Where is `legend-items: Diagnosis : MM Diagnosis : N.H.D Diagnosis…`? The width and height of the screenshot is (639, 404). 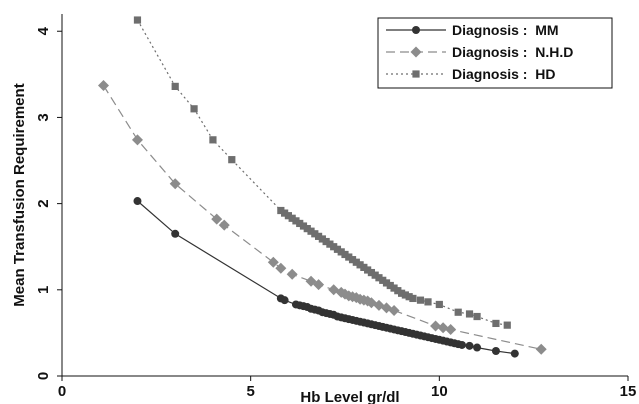 legend-items: Diagnosis : MM Diagnosis : N.H.D Diagnosis… is located at coordinates (479, 52).